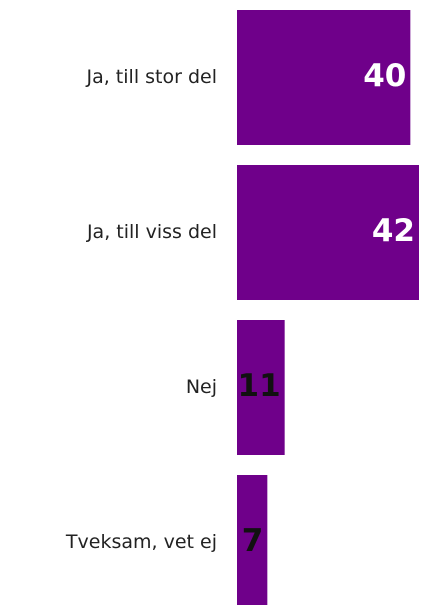 The image size is (421, 605). Describe the element at coordinates (151, 232) in the screenshot. I see `category-label: Ja, till viss del` at that location.